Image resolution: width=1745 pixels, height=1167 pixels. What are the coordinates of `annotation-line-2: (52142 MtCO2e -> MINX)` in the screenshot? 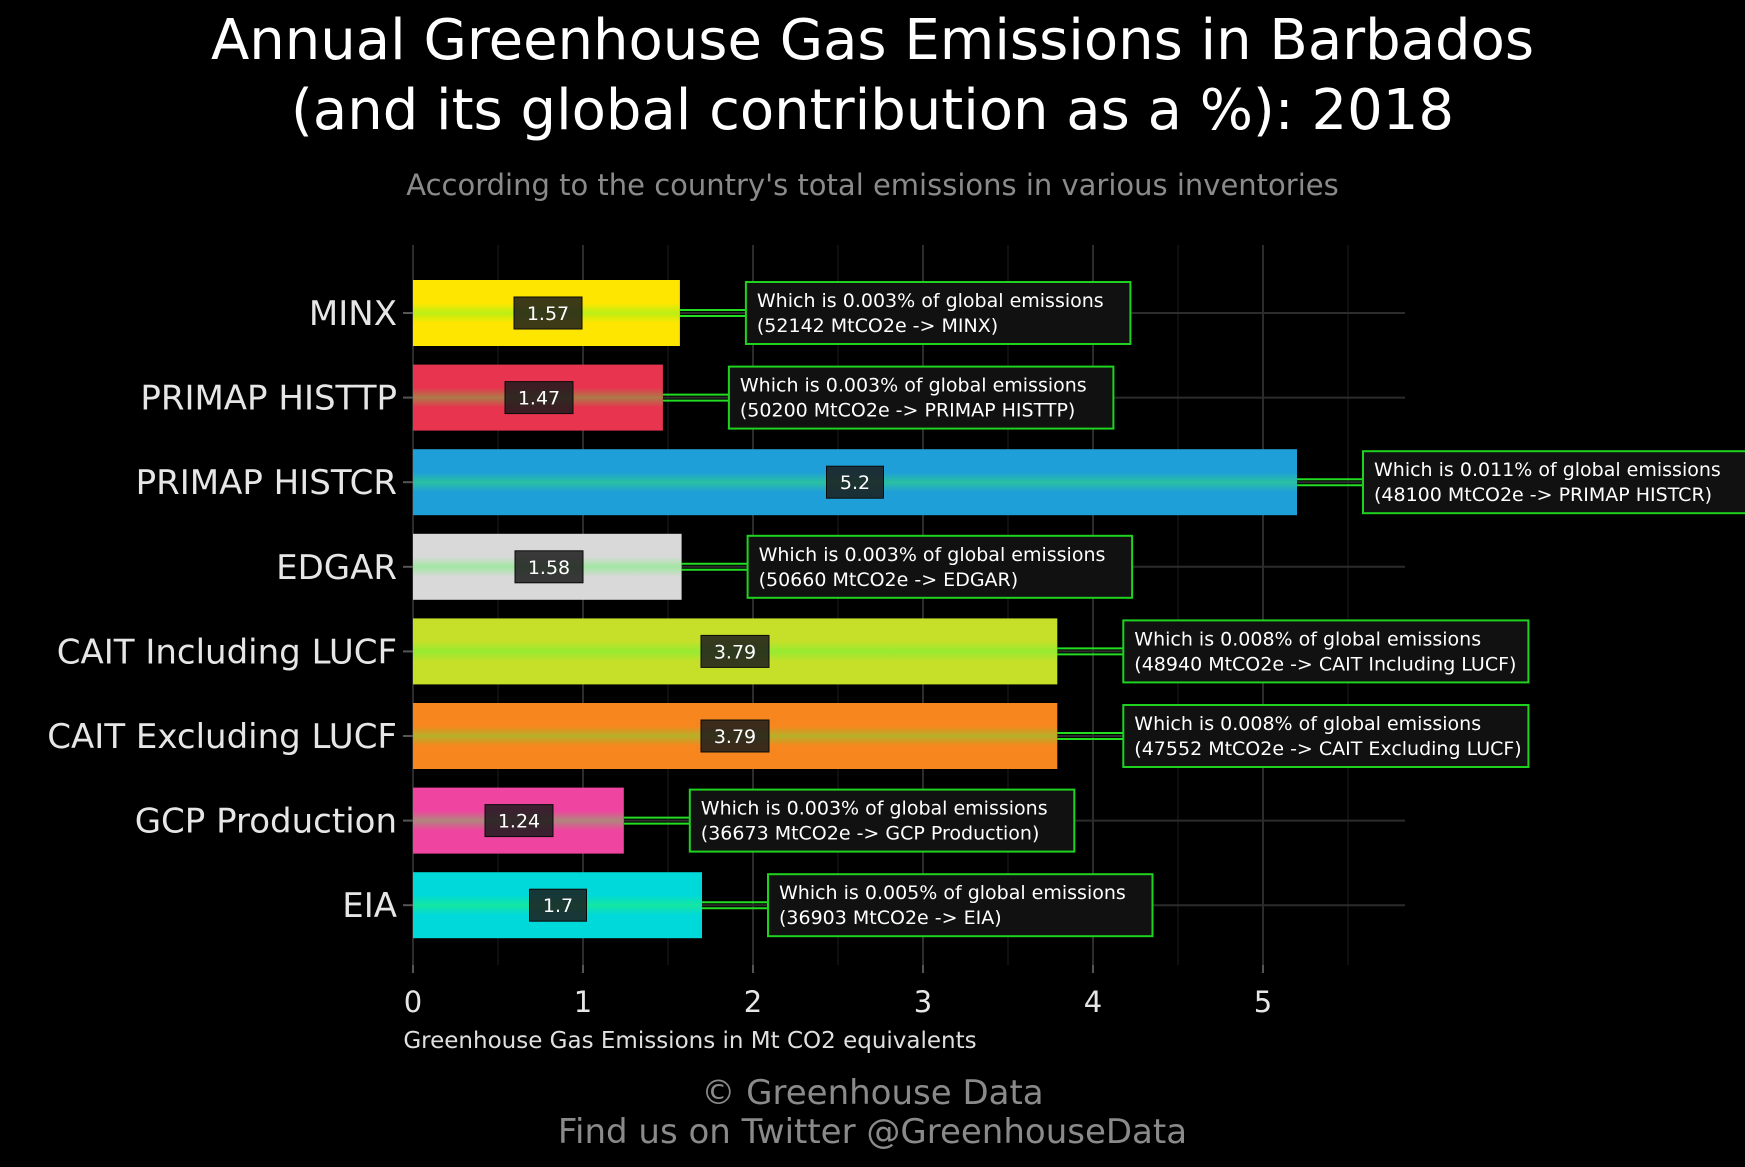 It's located at (877, 326).